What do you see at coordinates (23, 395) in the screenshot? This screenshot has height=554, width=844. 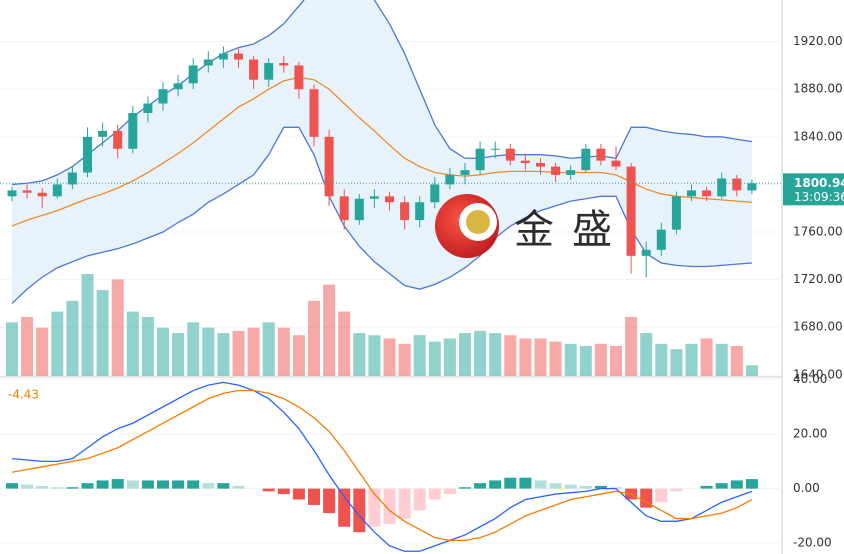 I see `macd-value: -4.43` at bounding box center [23, 395].